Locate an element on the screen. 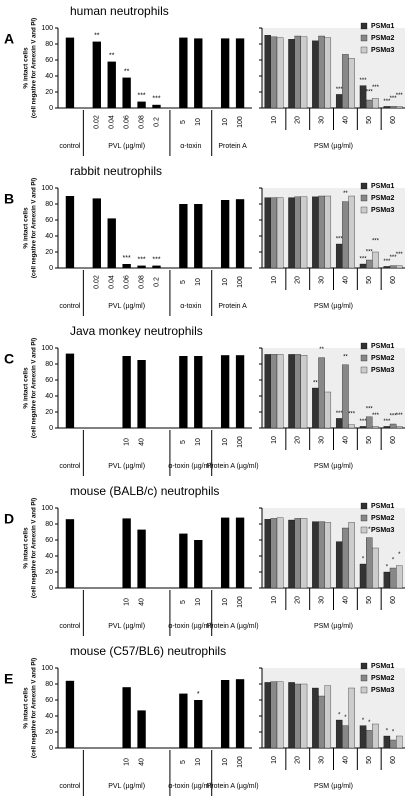  x-tick-label: 100 is located at coordinates (240, 282).